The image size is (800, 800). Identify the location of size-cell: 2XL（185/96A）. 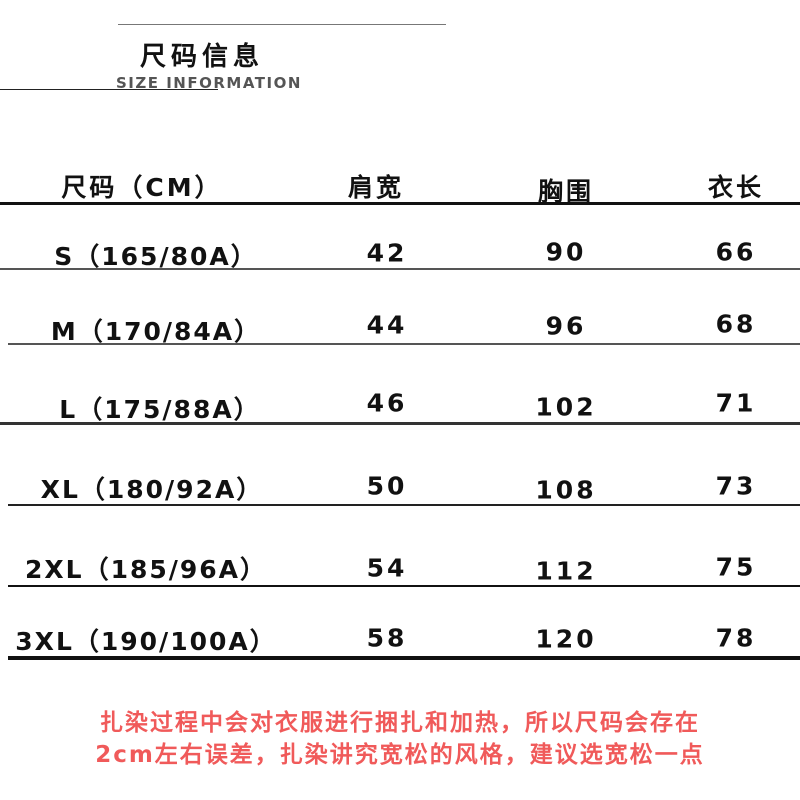
(146, 569).